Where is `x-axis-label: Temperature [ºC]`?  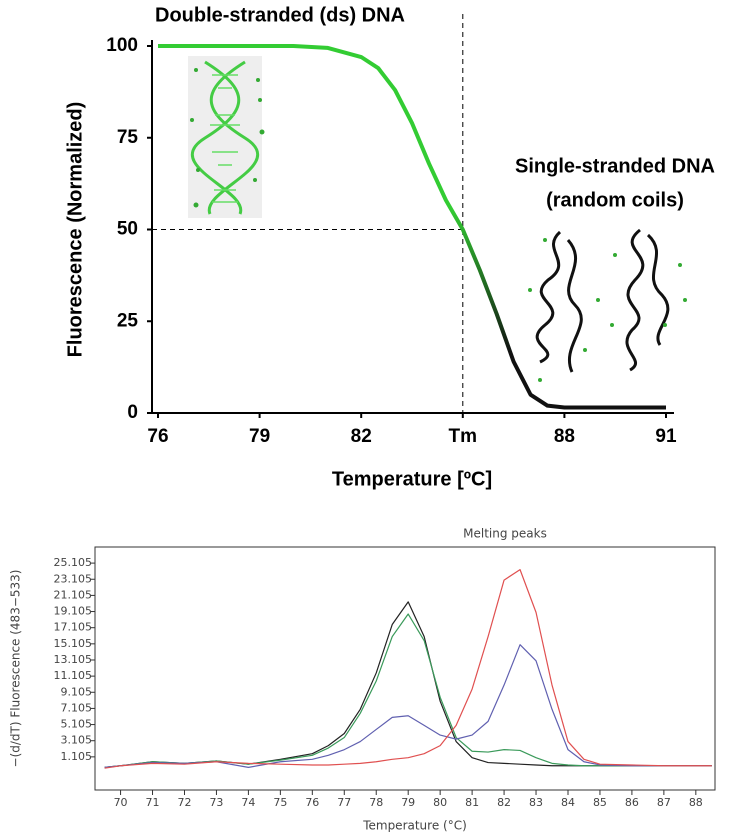 x-axis-label: Temperature [ºC] is located at coordinates (412, 479).